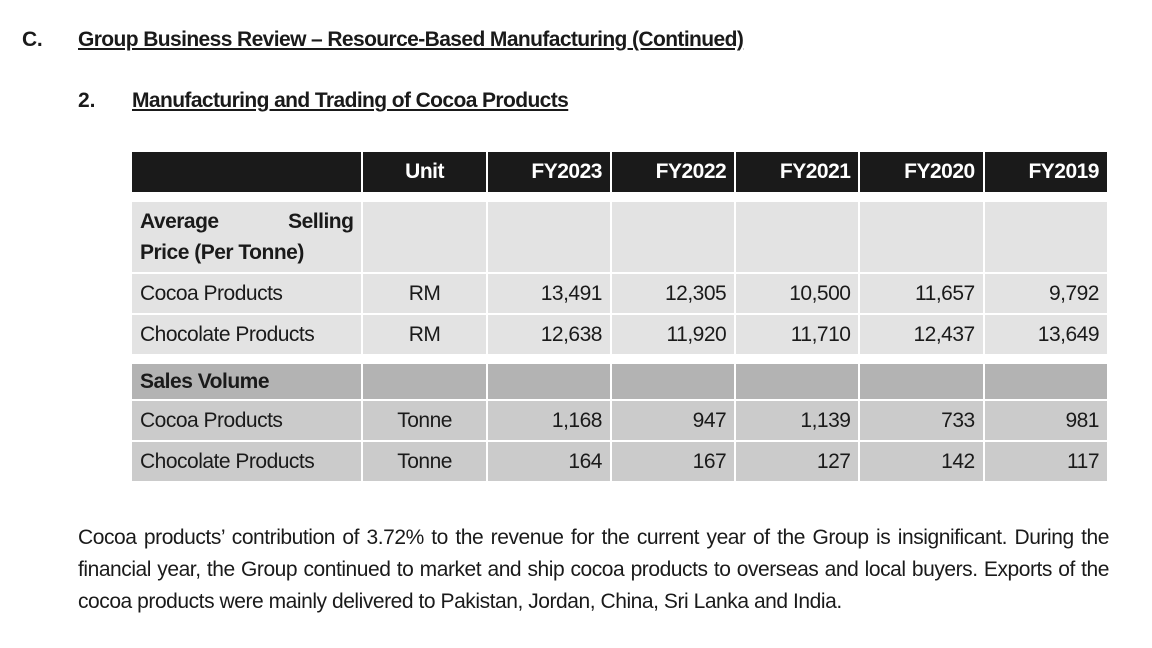 This screenshot has height=648, width=1152. Describe the element at coordinates (921, 293) in the screenshot. I see `value-fy2020: 11,657` at that location.